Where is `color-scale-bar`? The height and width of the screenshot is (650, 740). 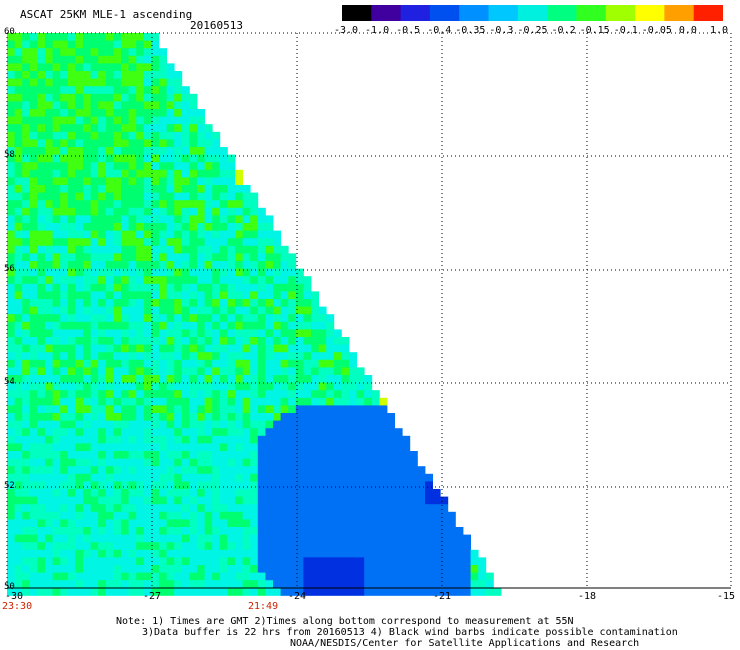
color-scale-bar is located at coordinates (532, 13).